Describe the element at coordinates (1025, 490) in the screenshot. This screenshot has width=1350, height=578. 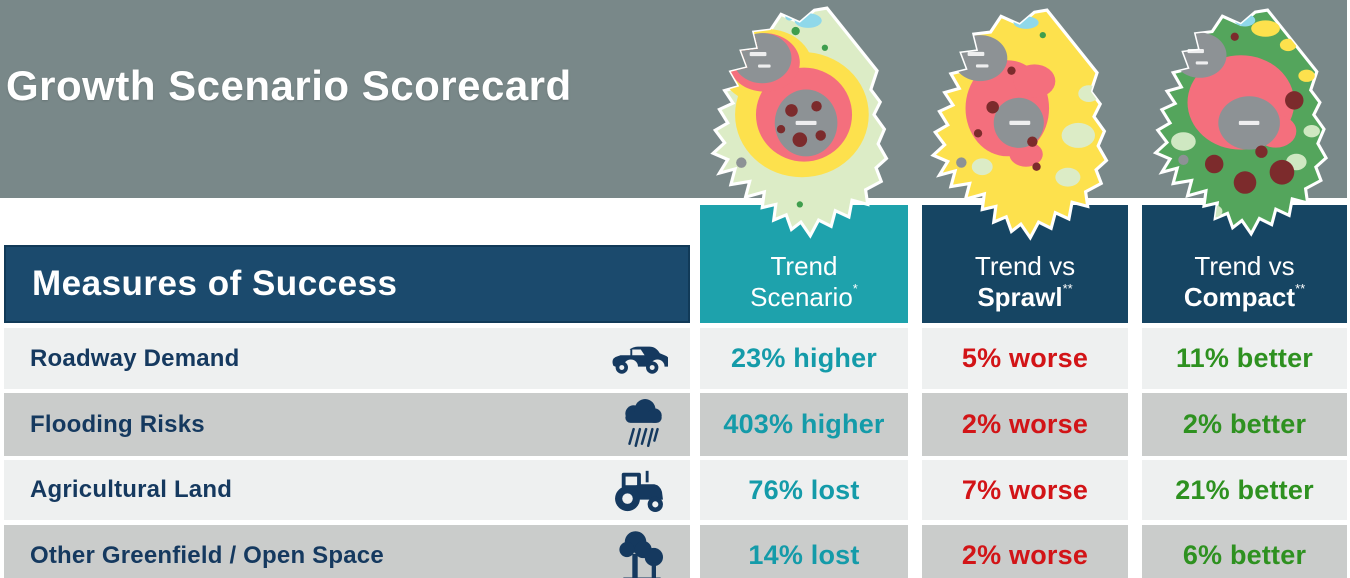
I see `value-agland-sprawl: 7% worse` at that location.